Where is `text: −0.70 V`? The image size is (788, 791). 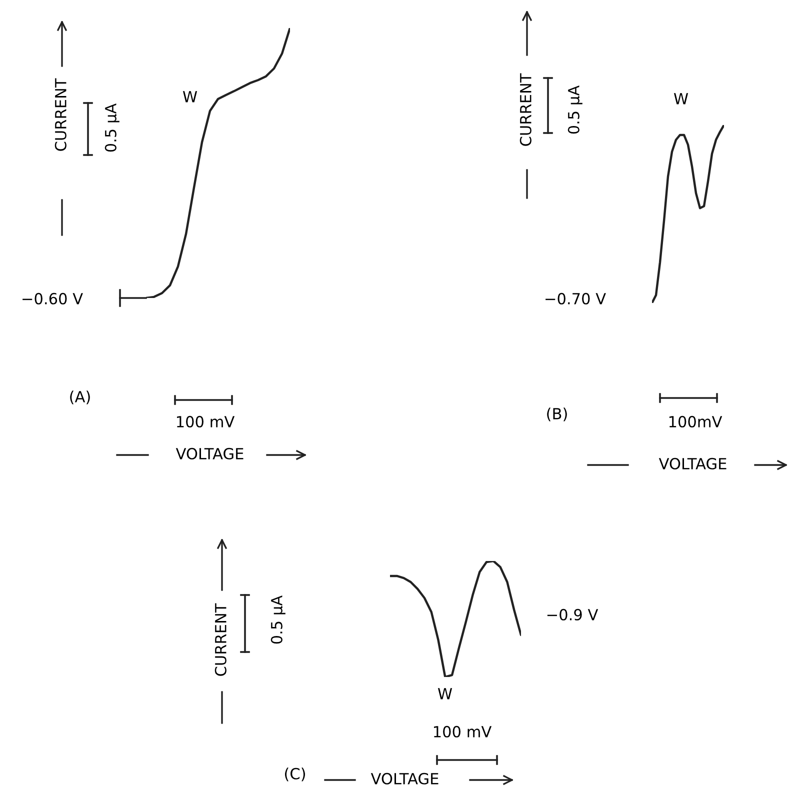 text: −0.70 V is located at coordinates (576, 298).